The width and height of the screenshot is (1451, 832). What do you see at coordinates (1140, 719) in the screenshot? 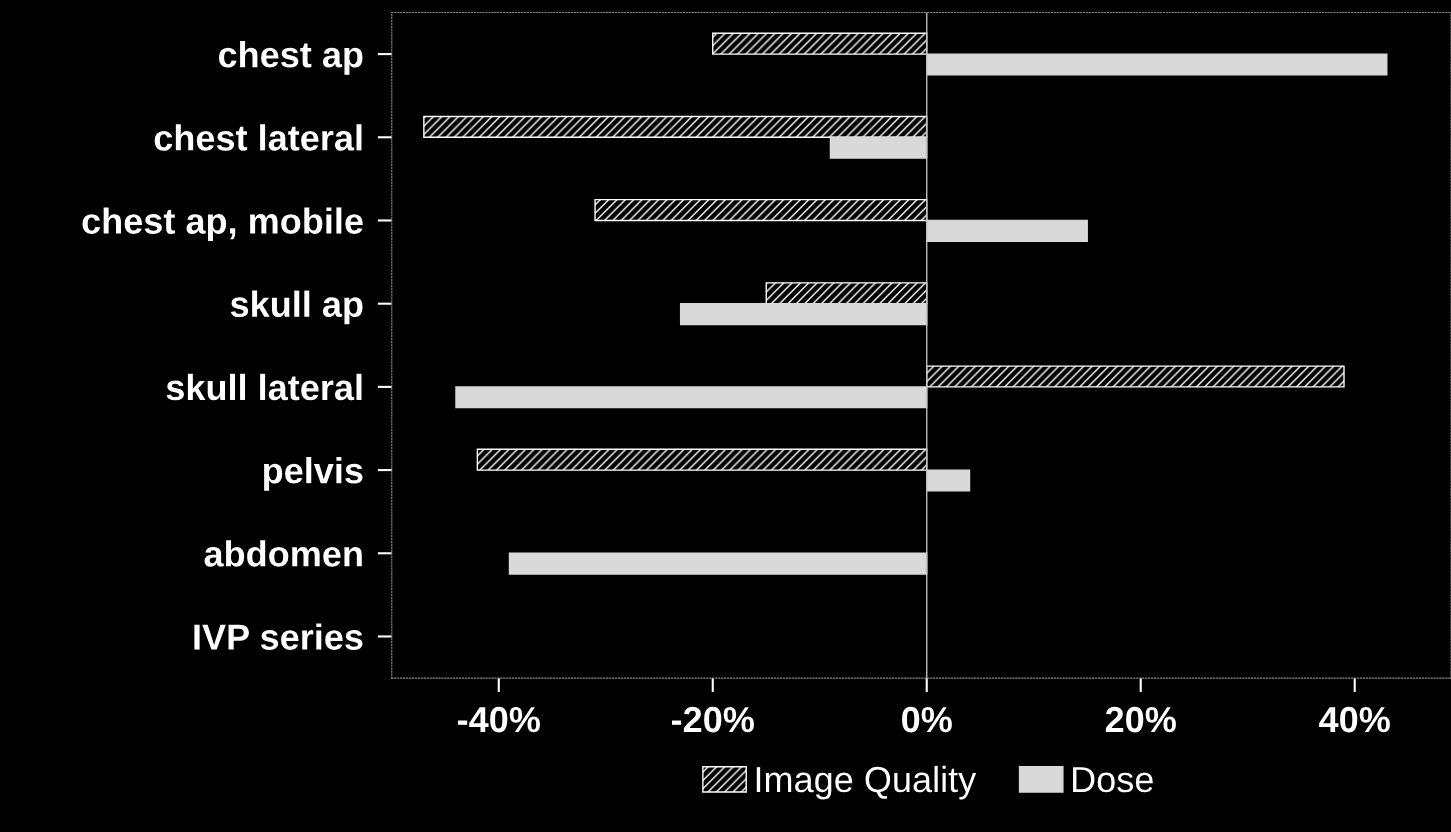
I see `x-tick-label: 20%` at bounding box center [1140, 719].